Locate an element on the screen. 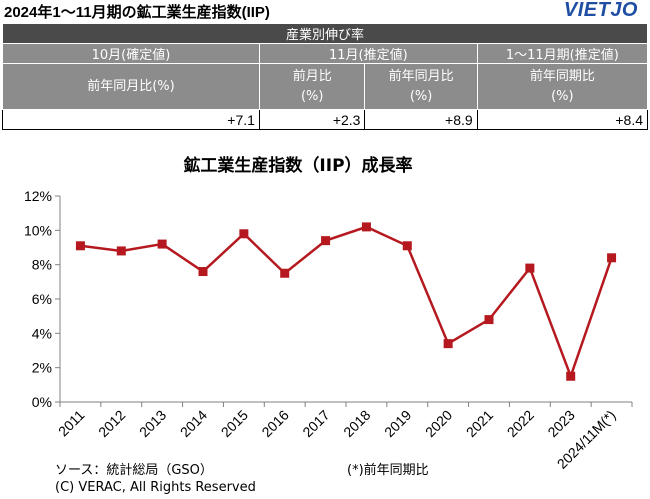 This screenshot has width=650, height=499. y-tick-label: 12% is located at coordinates (38, 196).